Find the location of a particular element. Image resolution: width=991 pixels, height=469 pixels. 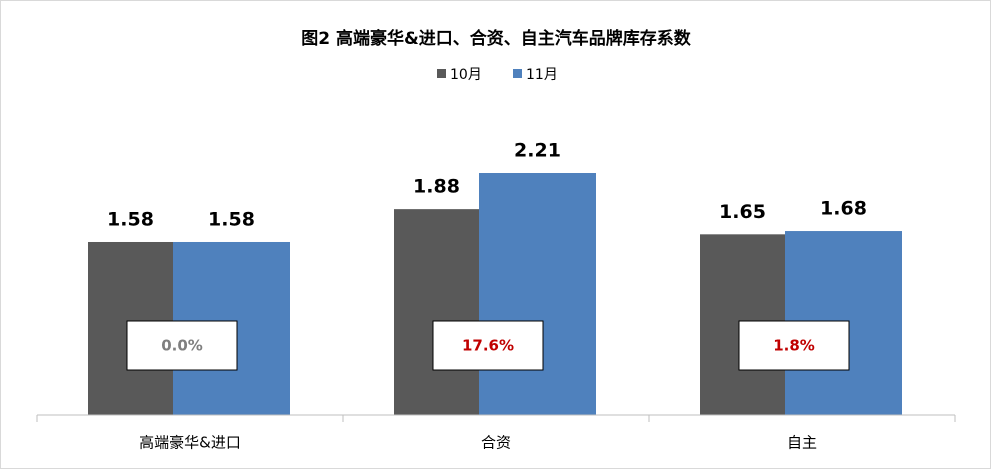

data-label: 1.88 is located at coordinates (436, 187).